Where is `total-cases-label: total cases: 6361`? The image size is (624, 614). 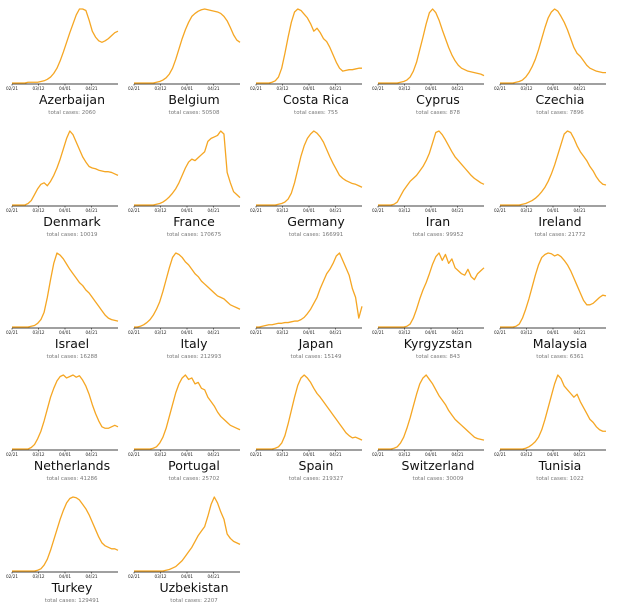 total-cases-label: total cases: 6361 is located at coordinates (560, 357).